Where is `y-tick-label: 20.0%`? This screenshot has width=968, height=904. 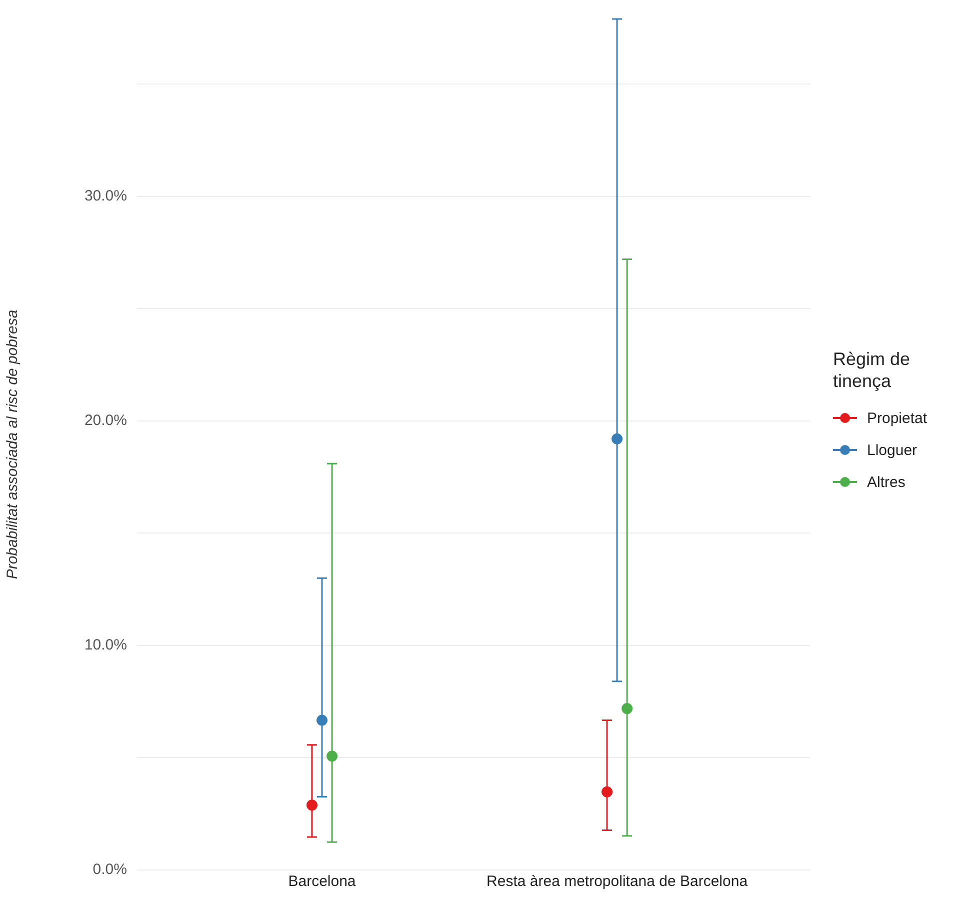
y-tick-label: 20.0% is located at coordinates (105, 421).